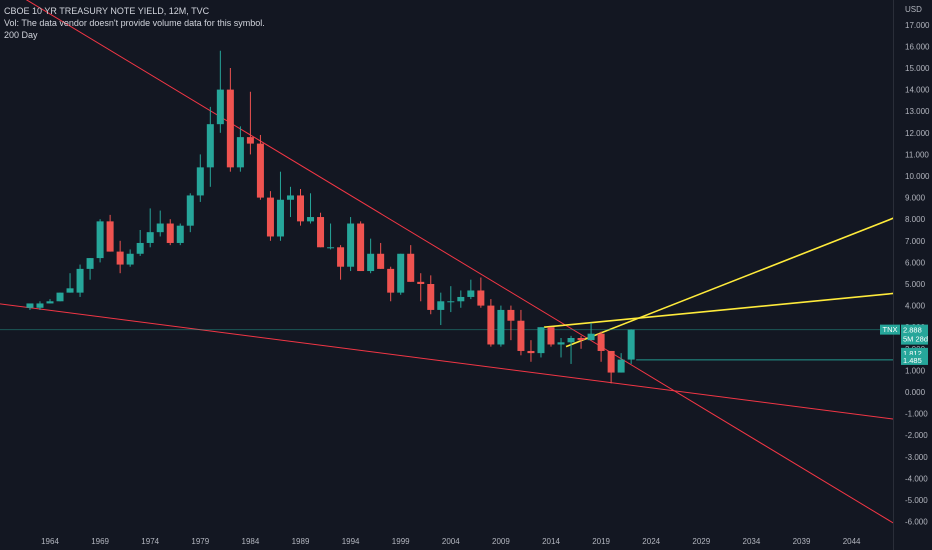 The height and width of the screenshot is (550, 932). I want to click on level-a-tag, so click(914, 352).